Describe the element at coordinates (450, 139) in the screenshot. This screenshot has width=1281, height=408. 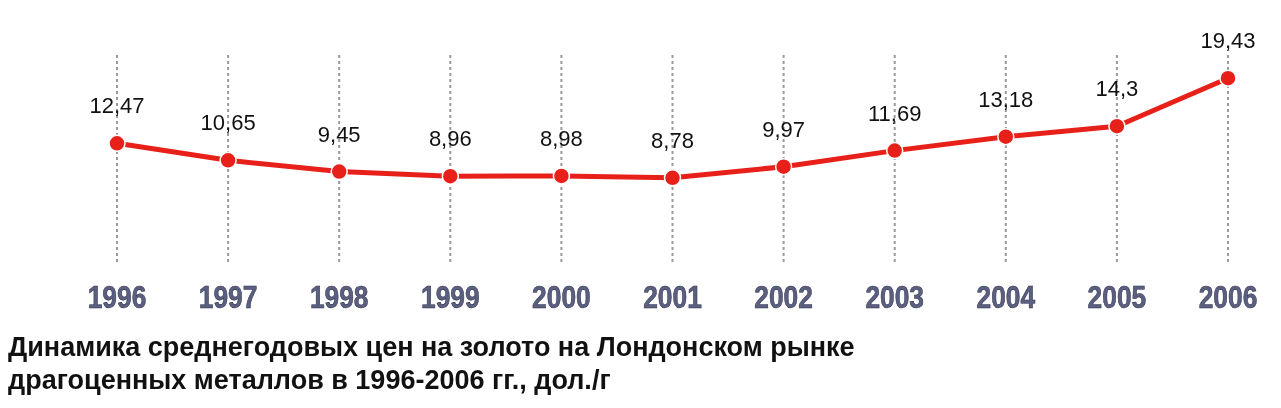
I see `data-label: 8,96` at that location.